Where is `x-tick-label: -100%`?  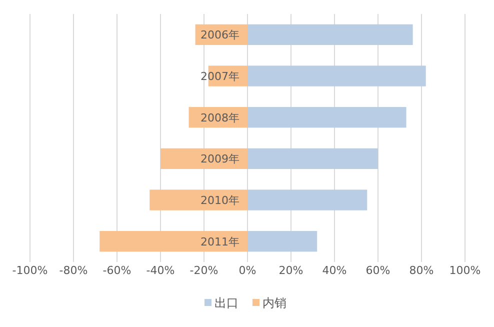
x-tick-label: -100% is located at coordinates (30, 270).